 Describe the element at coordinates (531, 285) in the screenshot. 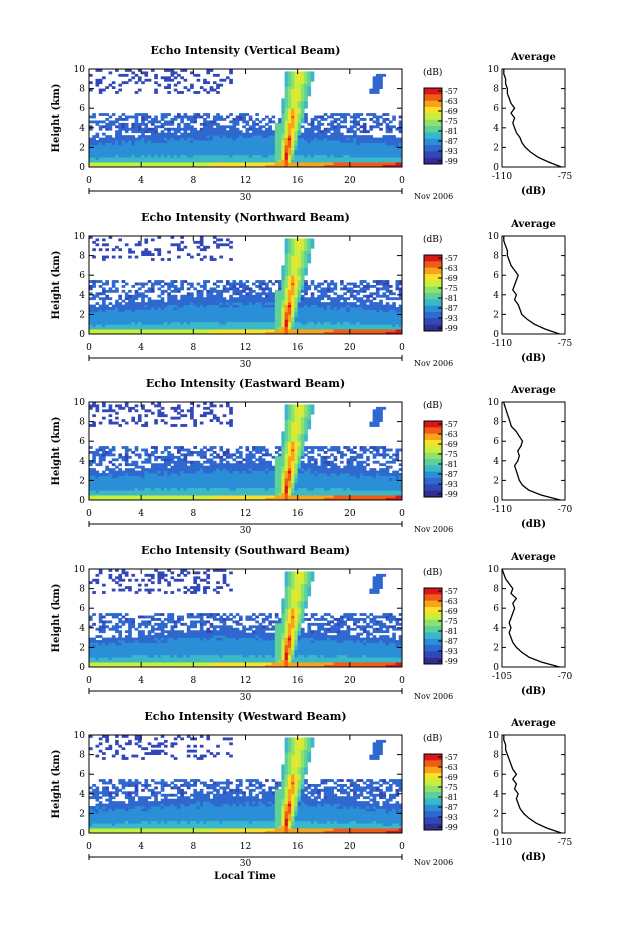

I see `profile-line` at that location.